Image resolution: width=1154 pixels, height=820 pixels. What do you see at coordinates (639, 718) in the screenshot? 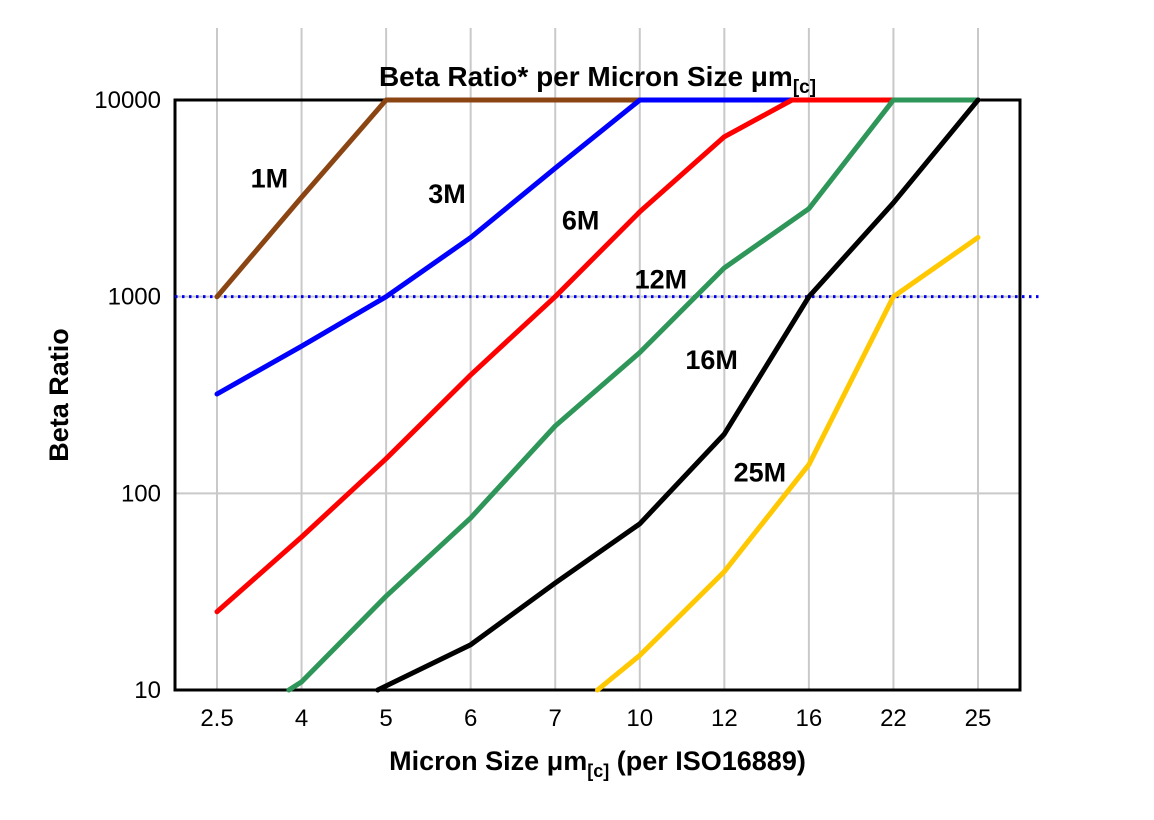
I see `x-tick-label-10: 10` at bounding box center [639, 718].